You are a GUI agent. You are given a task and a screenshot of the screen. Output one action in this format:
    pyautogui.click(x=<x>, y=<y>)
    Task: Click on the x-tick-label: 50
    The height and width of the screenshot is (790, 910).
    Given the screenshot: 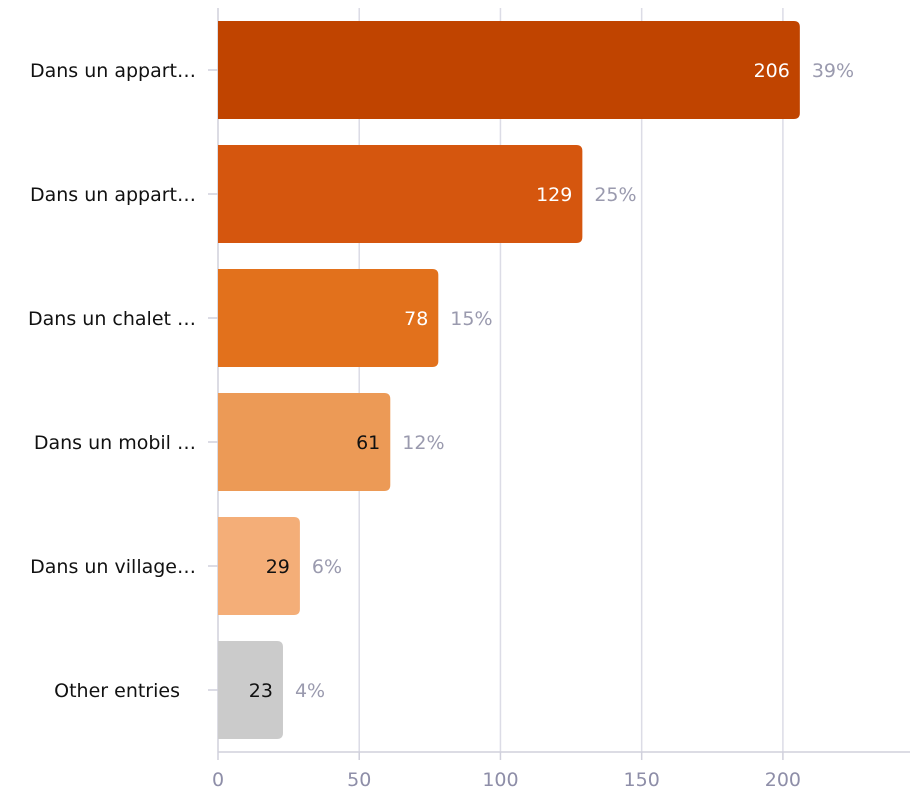 What is the action you would take?
    pyautogui.click(x=359, y=779)
    